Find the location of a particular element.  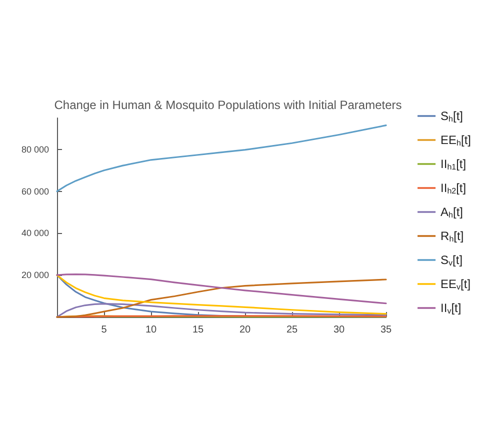

y-tick-label: 20 000 is located at coordinates (35, 275).